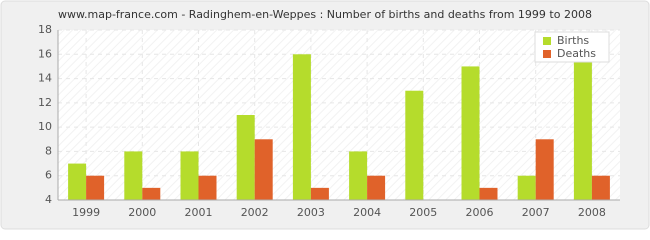 The image size is (650, 240). I want to click on x-tick-label: 2006, so click(480, 212).